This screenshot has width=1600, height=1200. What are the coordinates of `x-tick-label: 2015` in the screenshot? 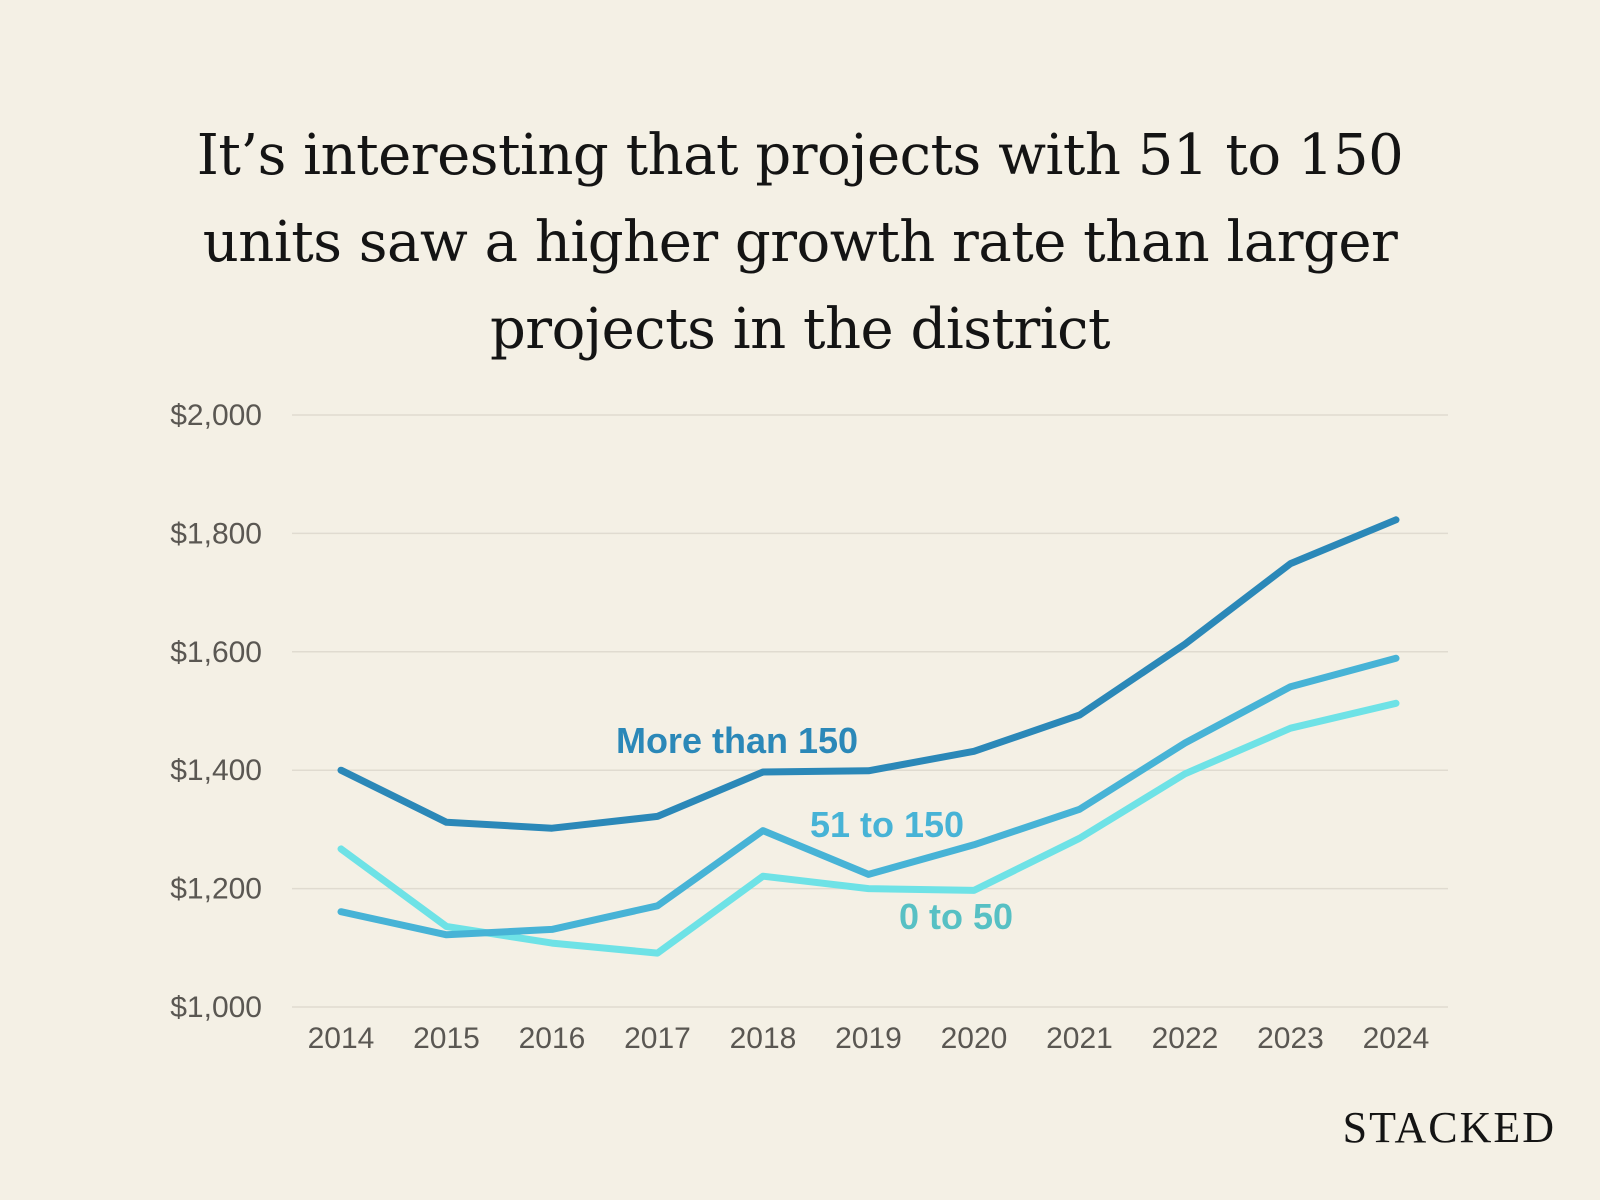 It's located at (446, 1038).